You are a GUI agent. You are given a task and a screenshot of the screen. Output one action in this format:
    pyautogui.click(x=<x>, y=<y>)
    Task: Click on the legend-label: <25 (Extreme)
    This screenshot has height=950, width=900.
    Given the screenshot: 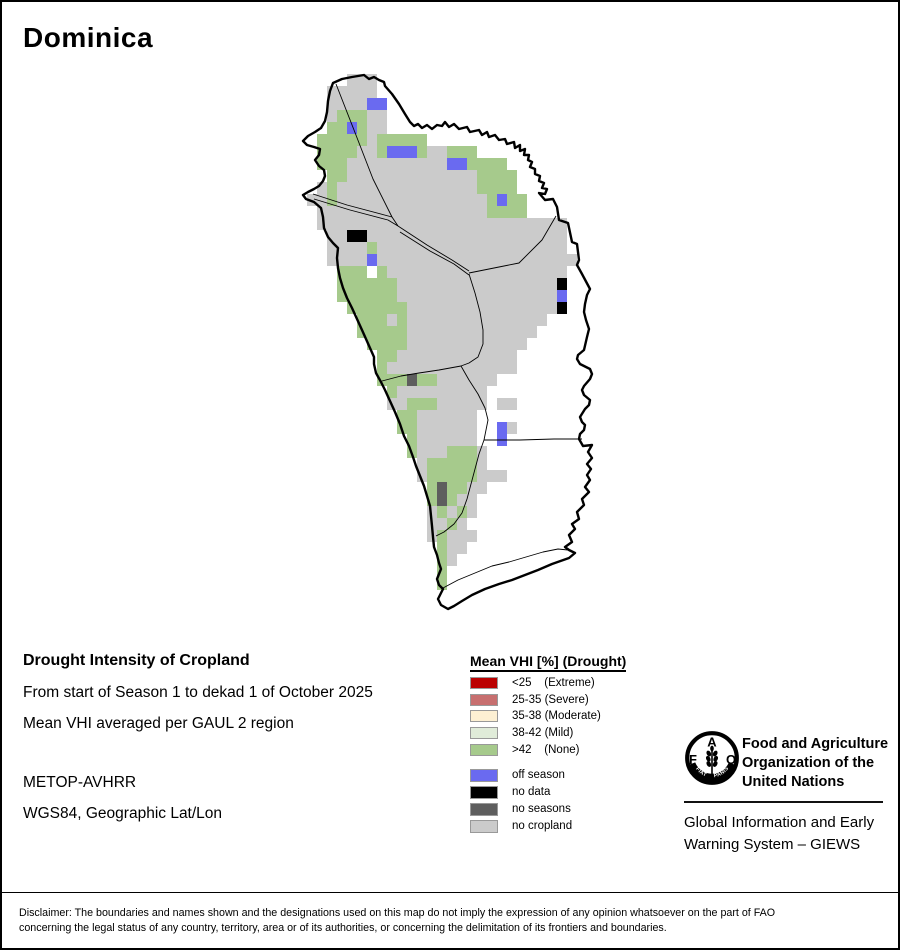 What is the action you would take?
    pyautogui.click(x=553, y=683)
    